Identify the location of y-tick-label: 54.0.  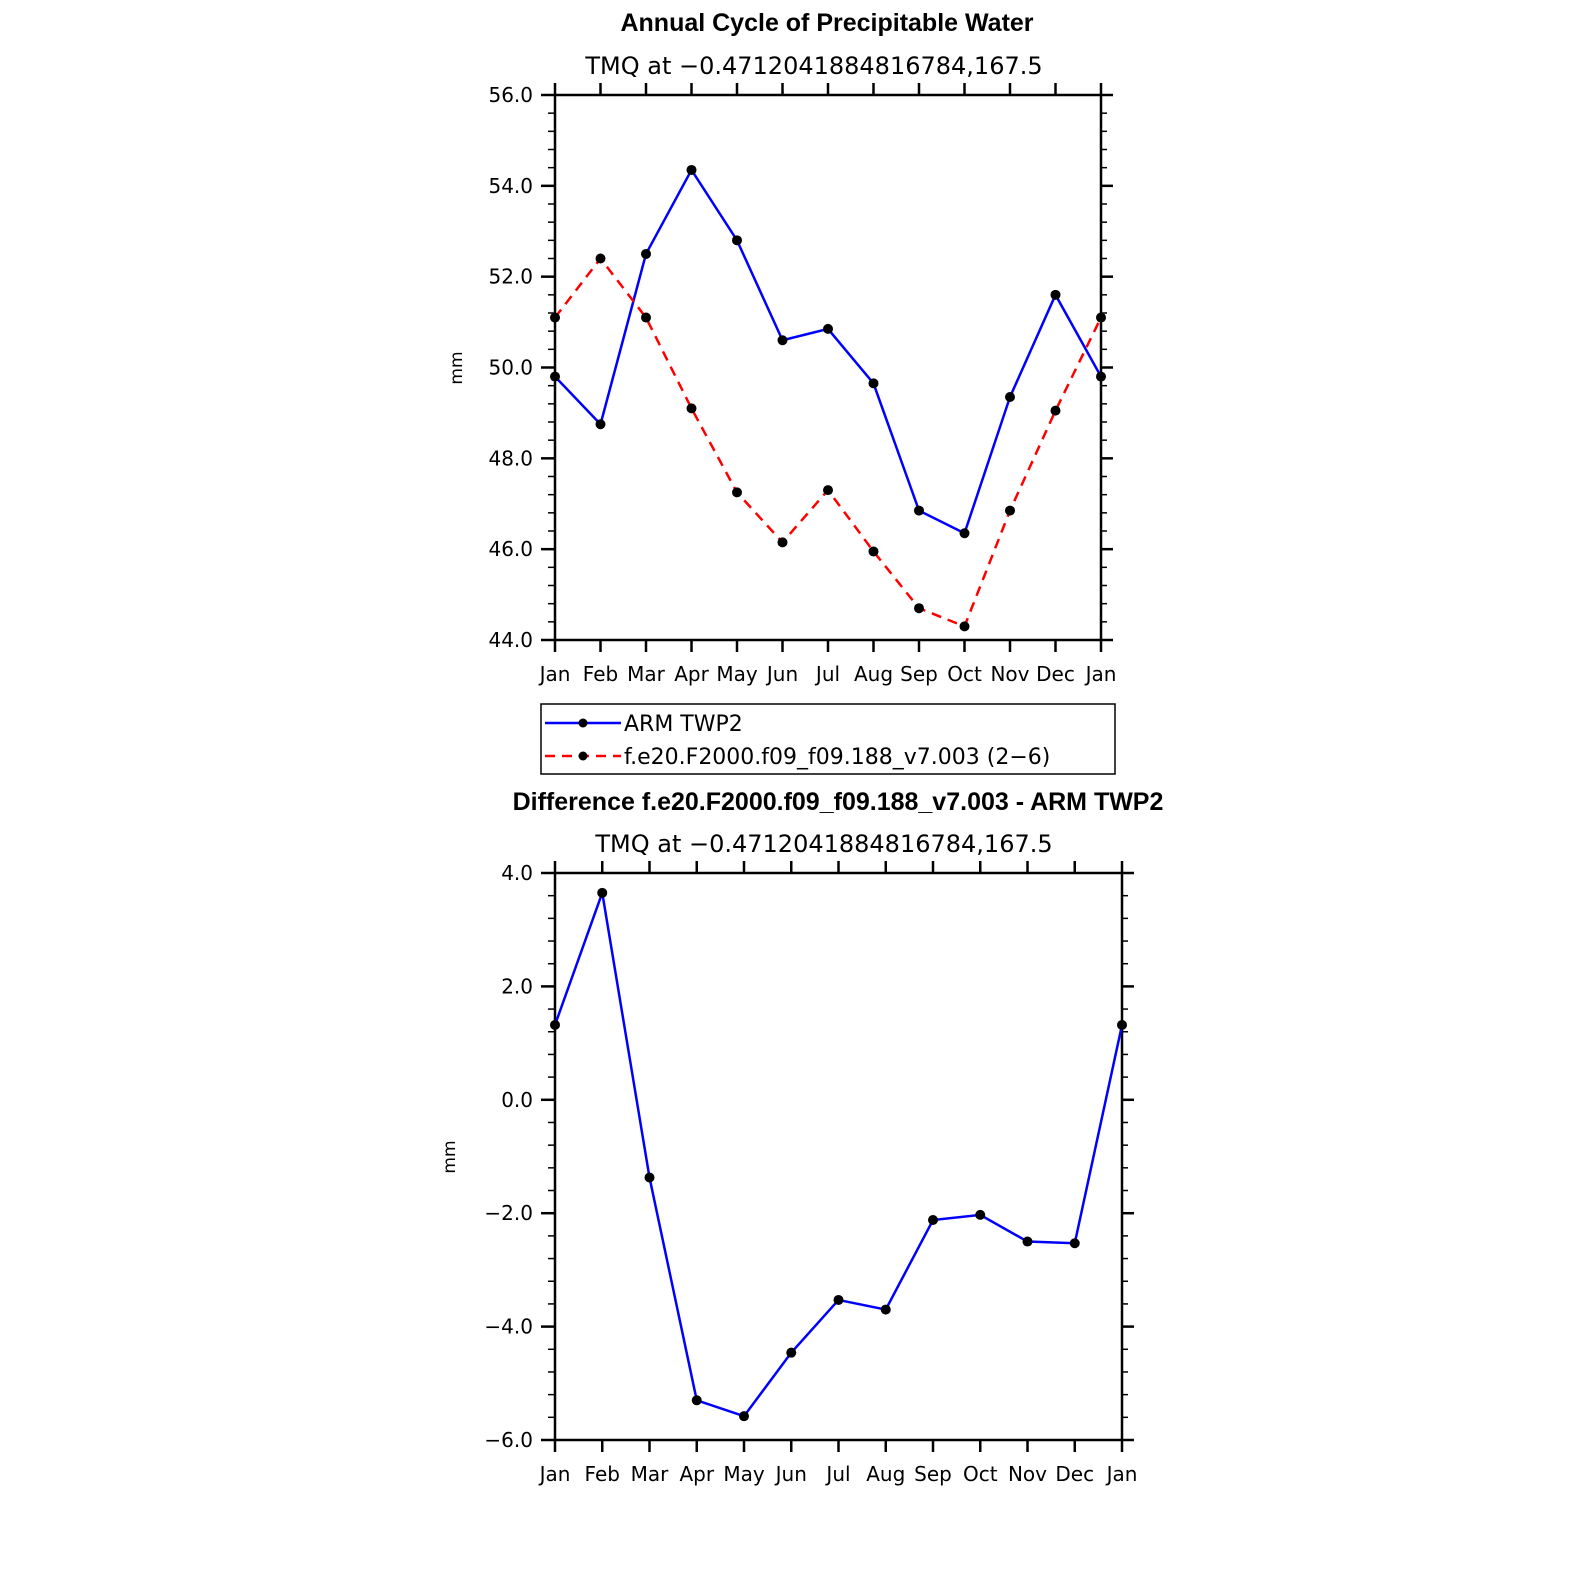
(510, 186).